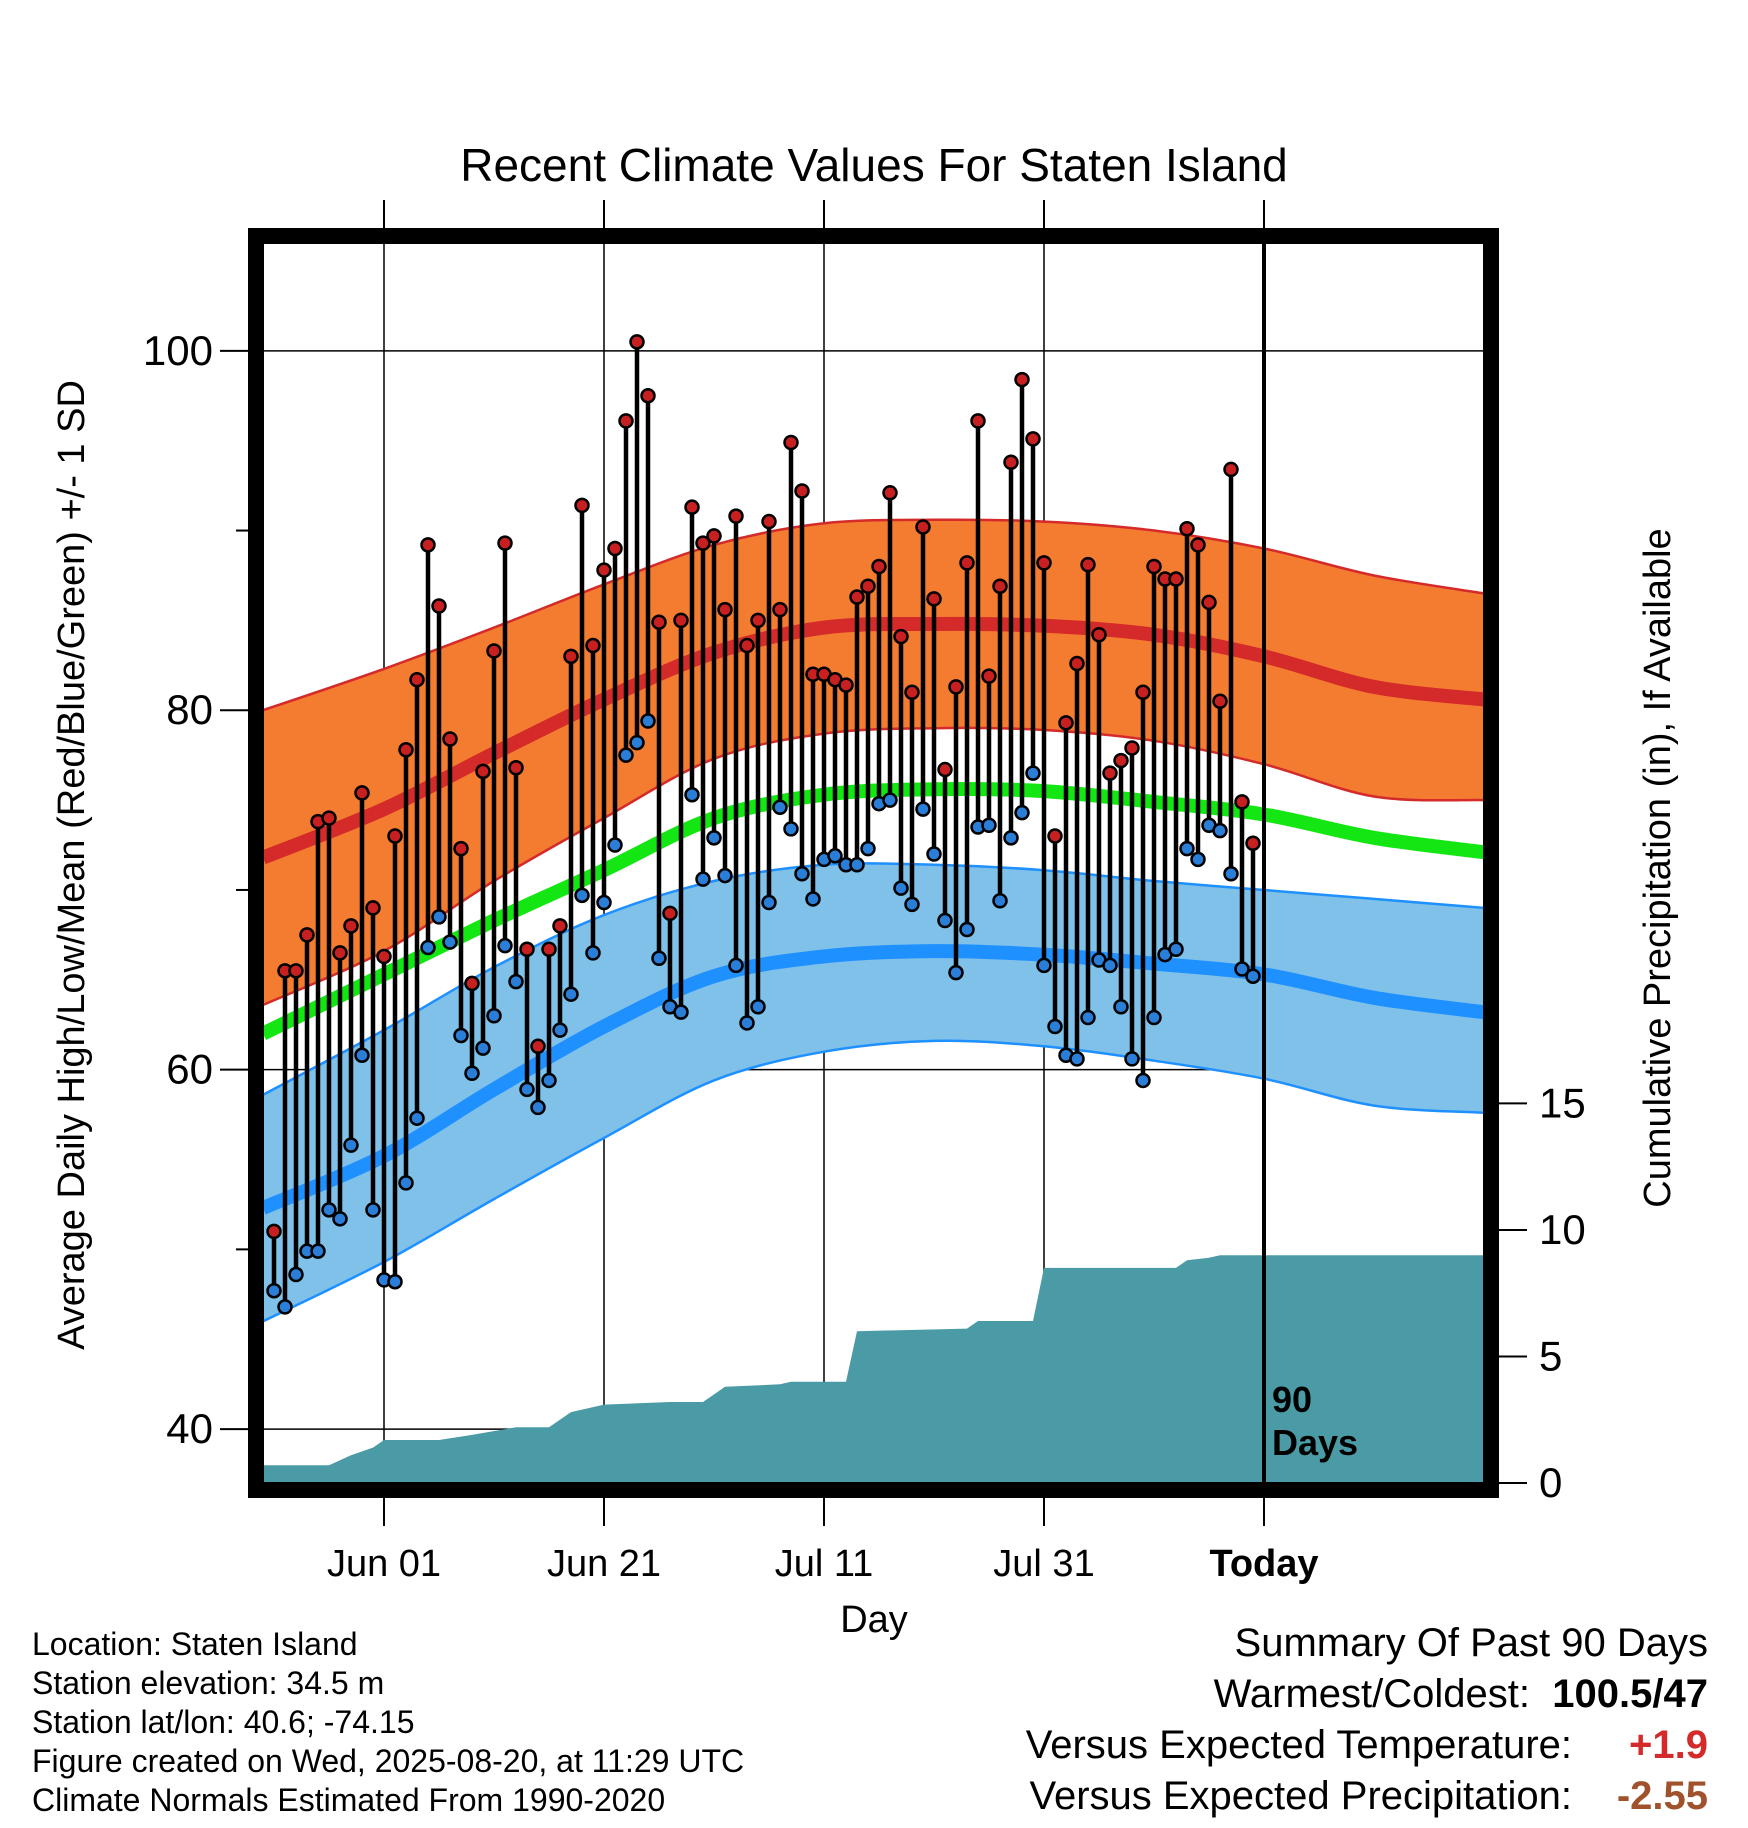 The width and height of the screenshot is (1748, 1828). What do you see at coordinates (1298, 1745) in the screenshot?
I see `temp-anomaly-label: Versus Expected Temperature:` at bounding box center [1298, 1745].